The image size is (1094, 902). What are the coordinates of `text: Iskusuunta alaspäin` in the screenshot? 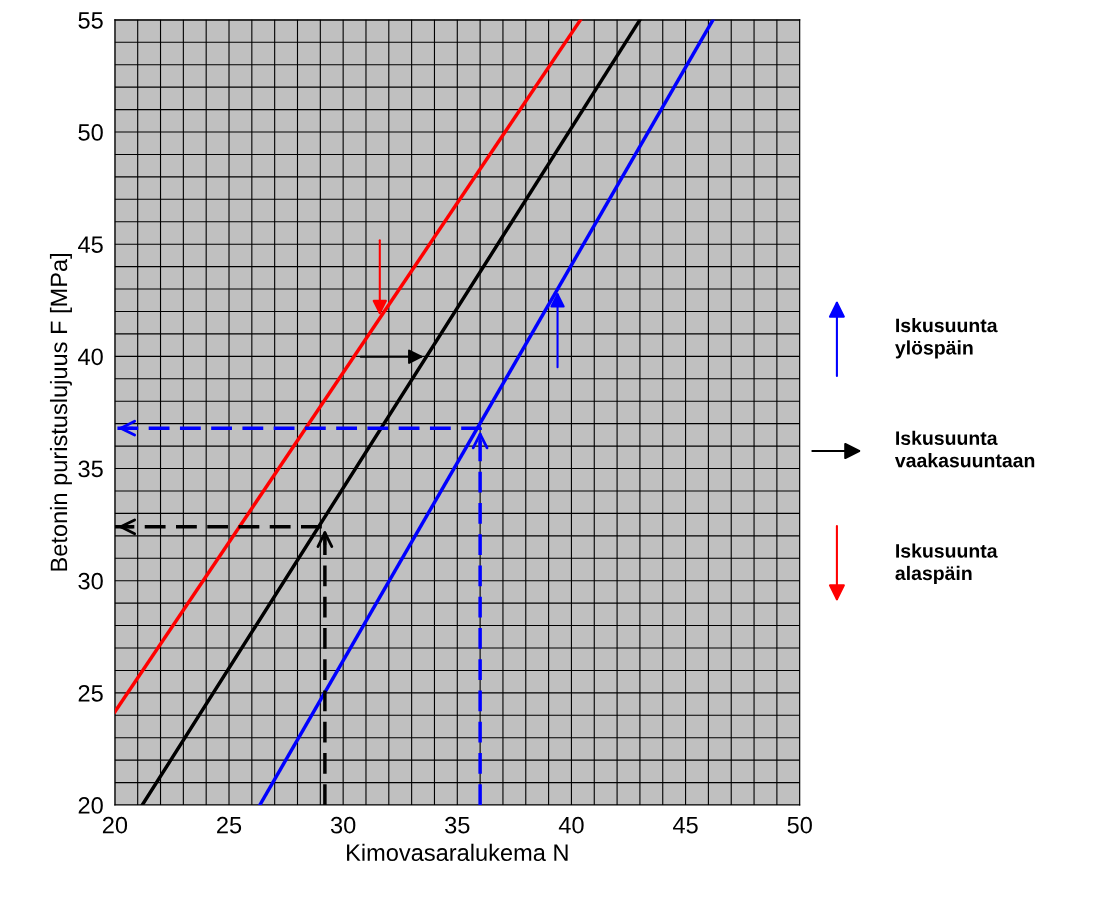 It's located at (946, 563).